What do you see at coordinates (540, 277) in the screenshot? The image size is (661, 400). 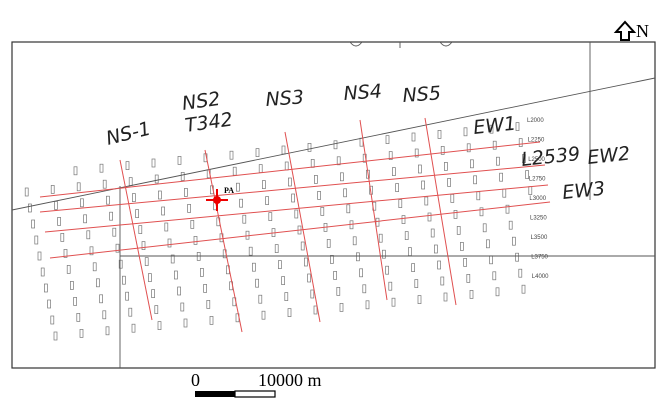 I see `line-number-label: L4000` at bounding box center [540, 277].